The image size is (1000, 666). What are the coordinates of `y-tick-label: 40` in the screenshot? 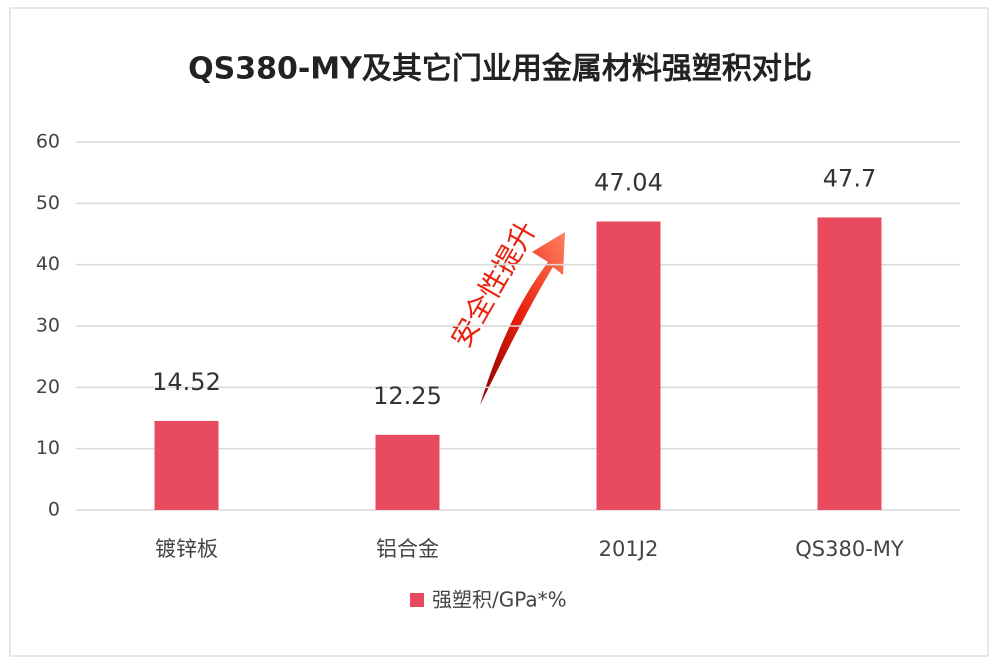 It's located at (48, 264).